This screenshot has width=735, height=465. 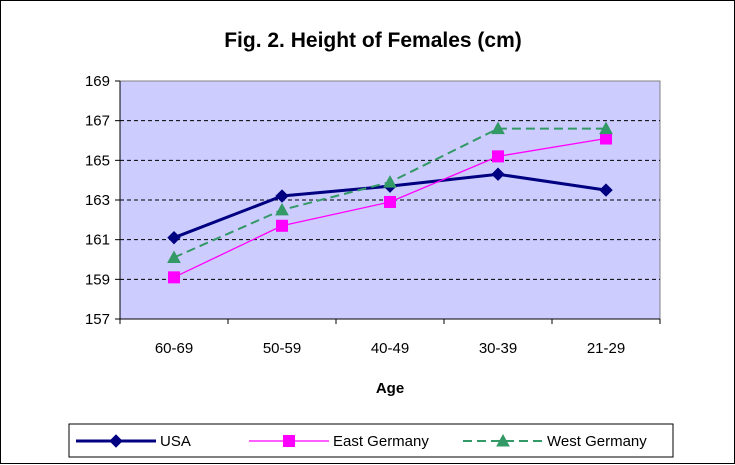 I want to click on x-tick-label: 30-39, so click(x=498, y=348).